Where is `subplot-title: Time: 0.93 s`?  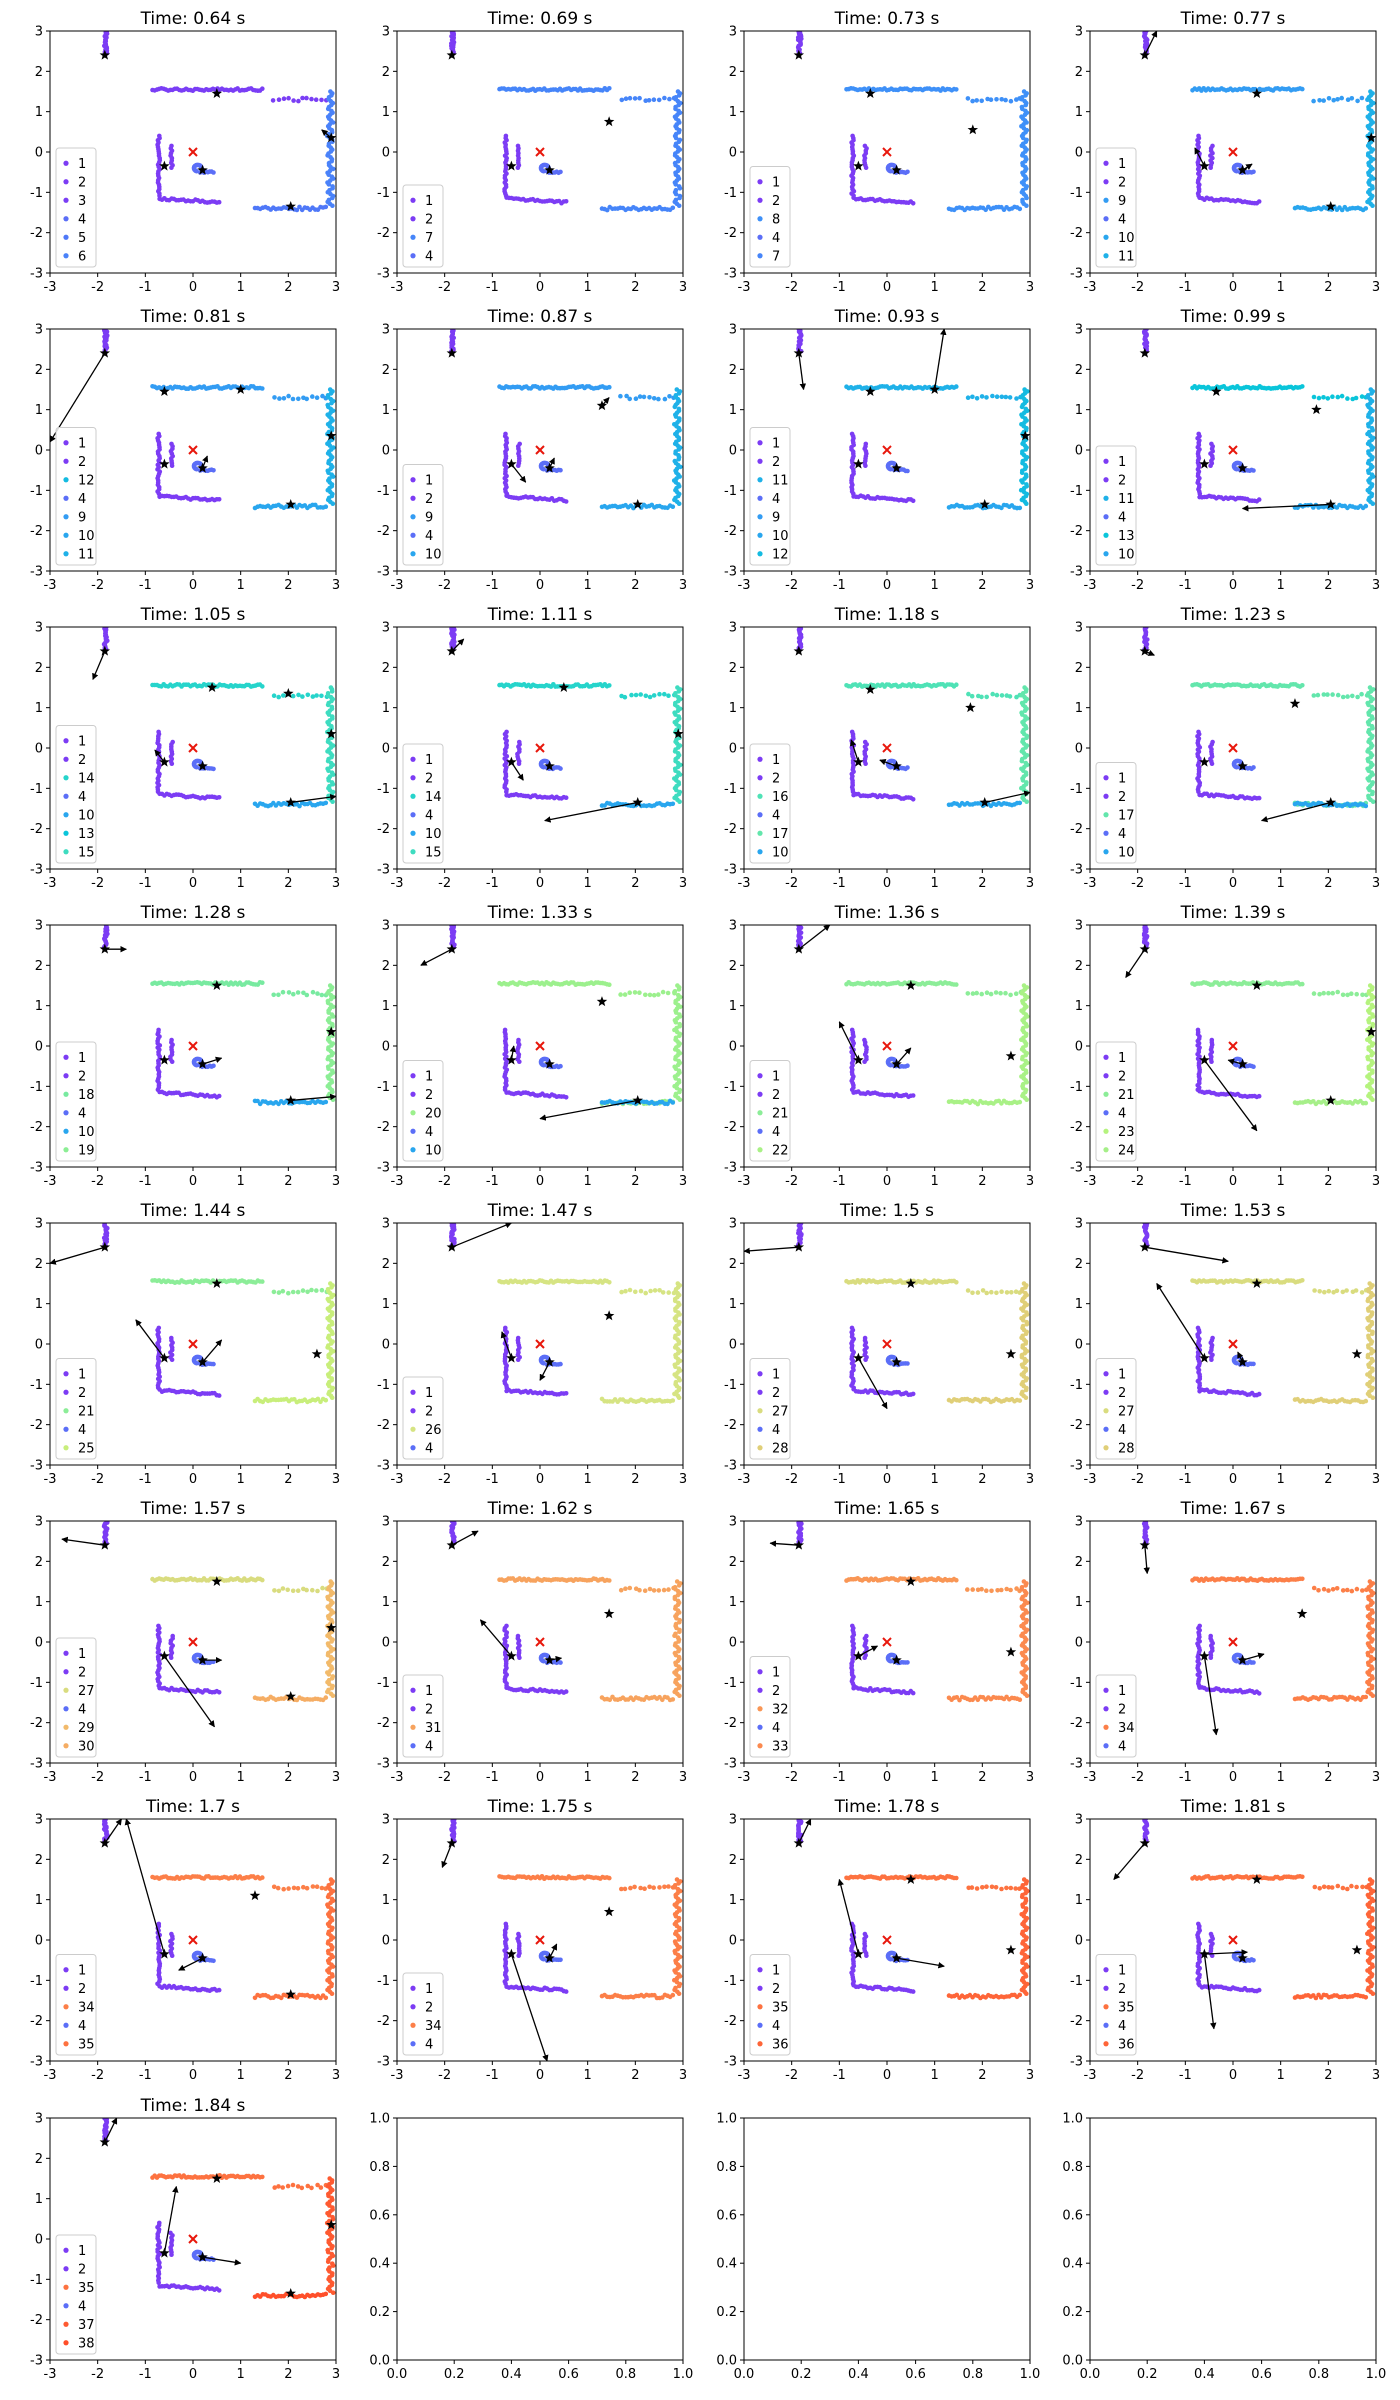 subplot-title: Time: 0.93 s is located at coordinates (887, 317).